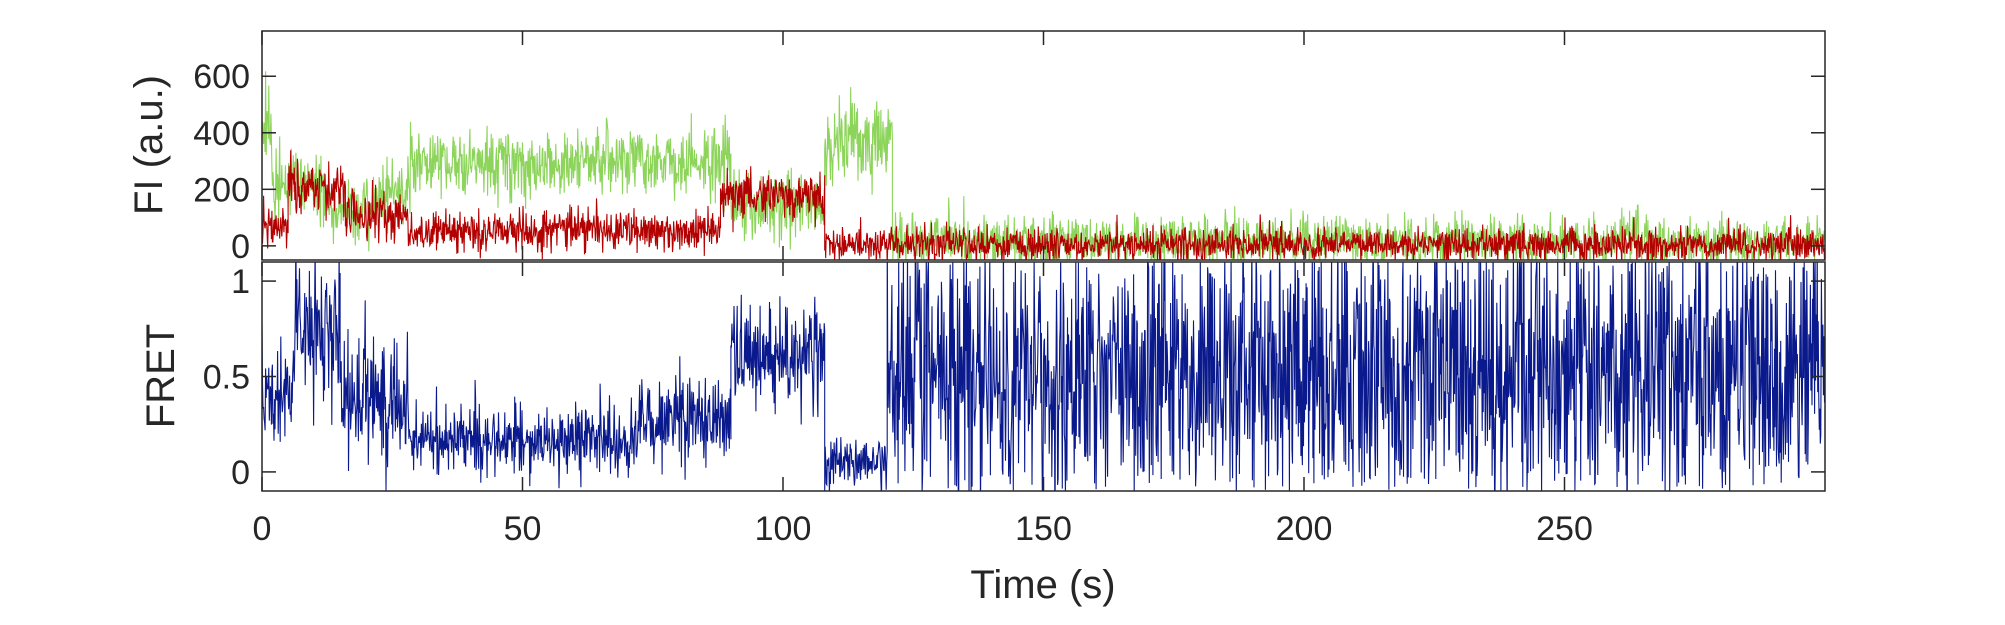  Describe the element at coordinates (221, 77) in the screenshot. I see `y-tick-label: 600` at that location.